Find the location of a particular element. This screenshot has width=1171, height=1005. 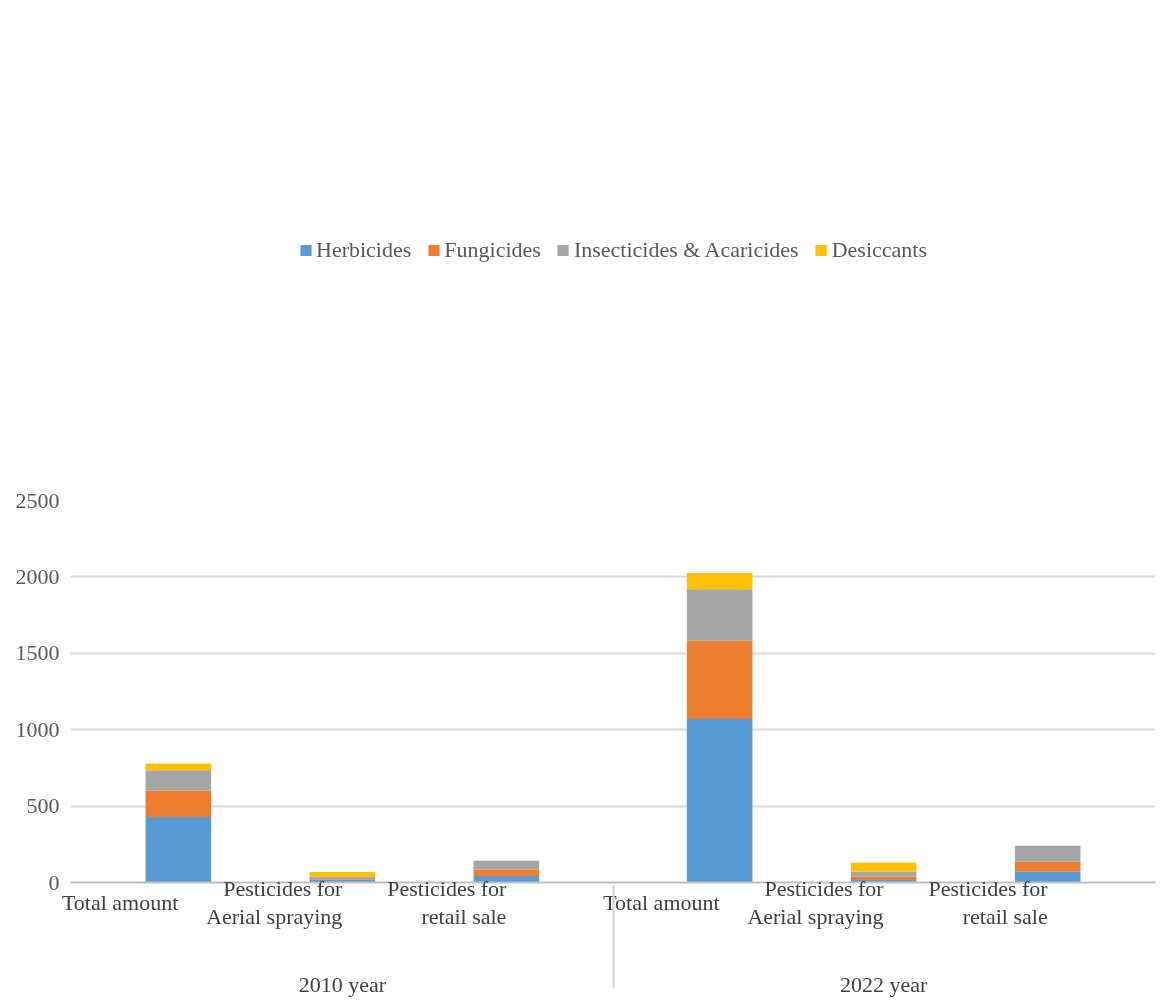

legend-label: Herbicides is located at coordinates (364, 250).